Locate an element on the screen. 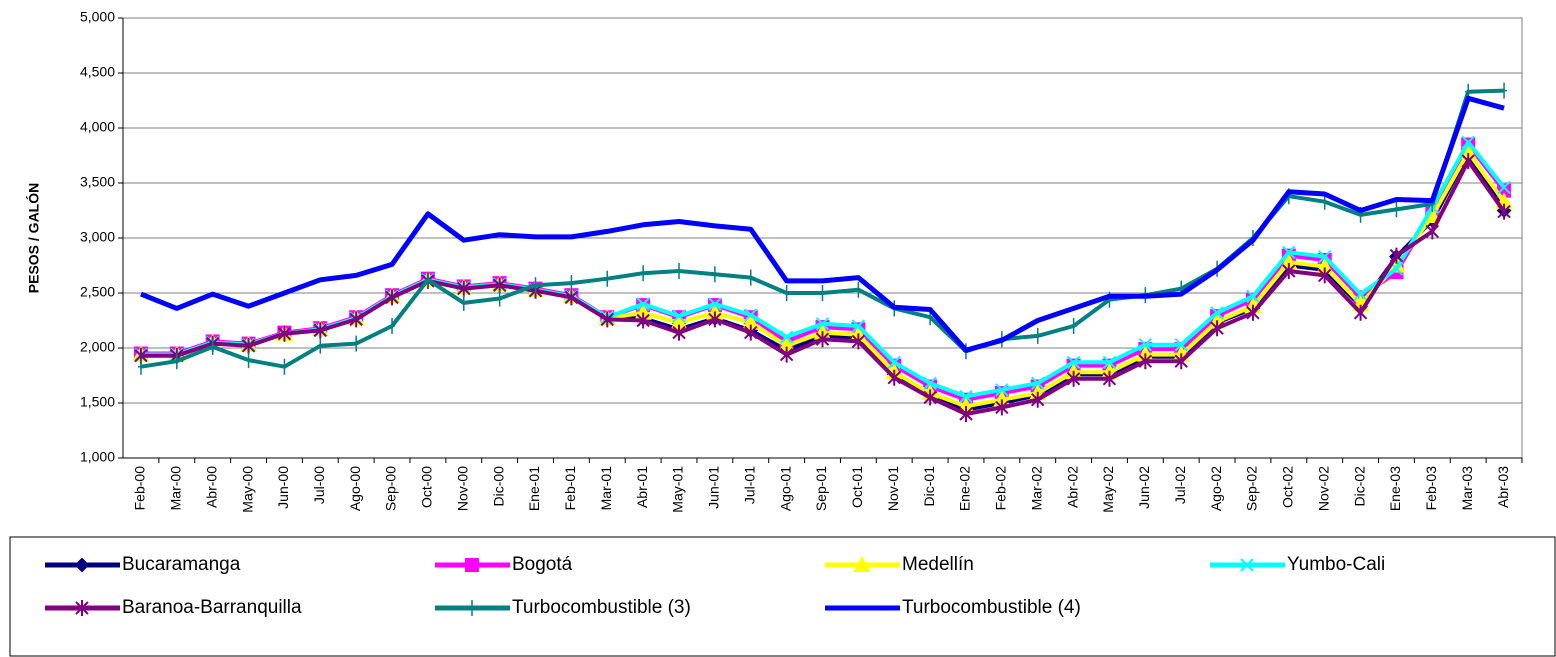 Image resolution: width=1556 pixels, height=657 pixels. x-tick-label: Ene-03 is located at coordinates (1395, 488).